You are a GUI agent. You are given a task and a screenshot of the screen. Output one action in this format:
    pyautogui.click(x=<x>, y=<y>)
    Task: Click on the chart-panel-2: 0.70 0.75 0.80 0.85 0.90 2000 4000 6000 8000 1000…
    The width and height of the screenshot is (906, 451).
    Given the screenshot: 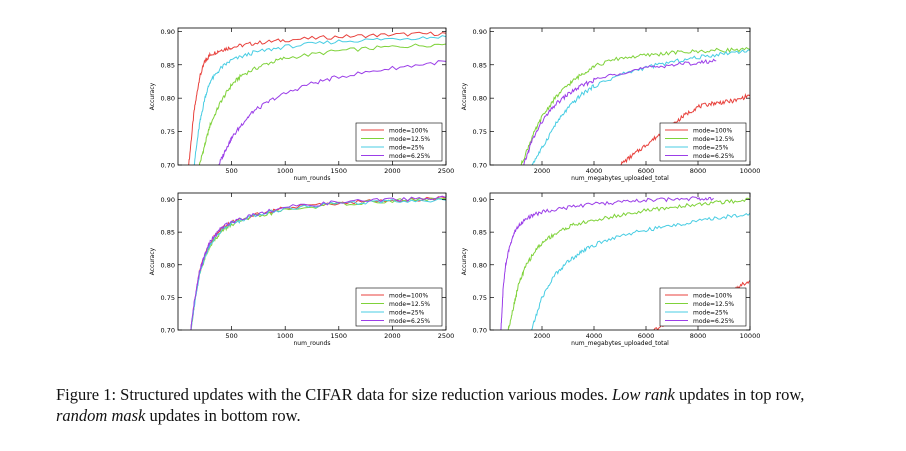 What is the action you would take?
    pyautogui.click(x=611, y=104)
    